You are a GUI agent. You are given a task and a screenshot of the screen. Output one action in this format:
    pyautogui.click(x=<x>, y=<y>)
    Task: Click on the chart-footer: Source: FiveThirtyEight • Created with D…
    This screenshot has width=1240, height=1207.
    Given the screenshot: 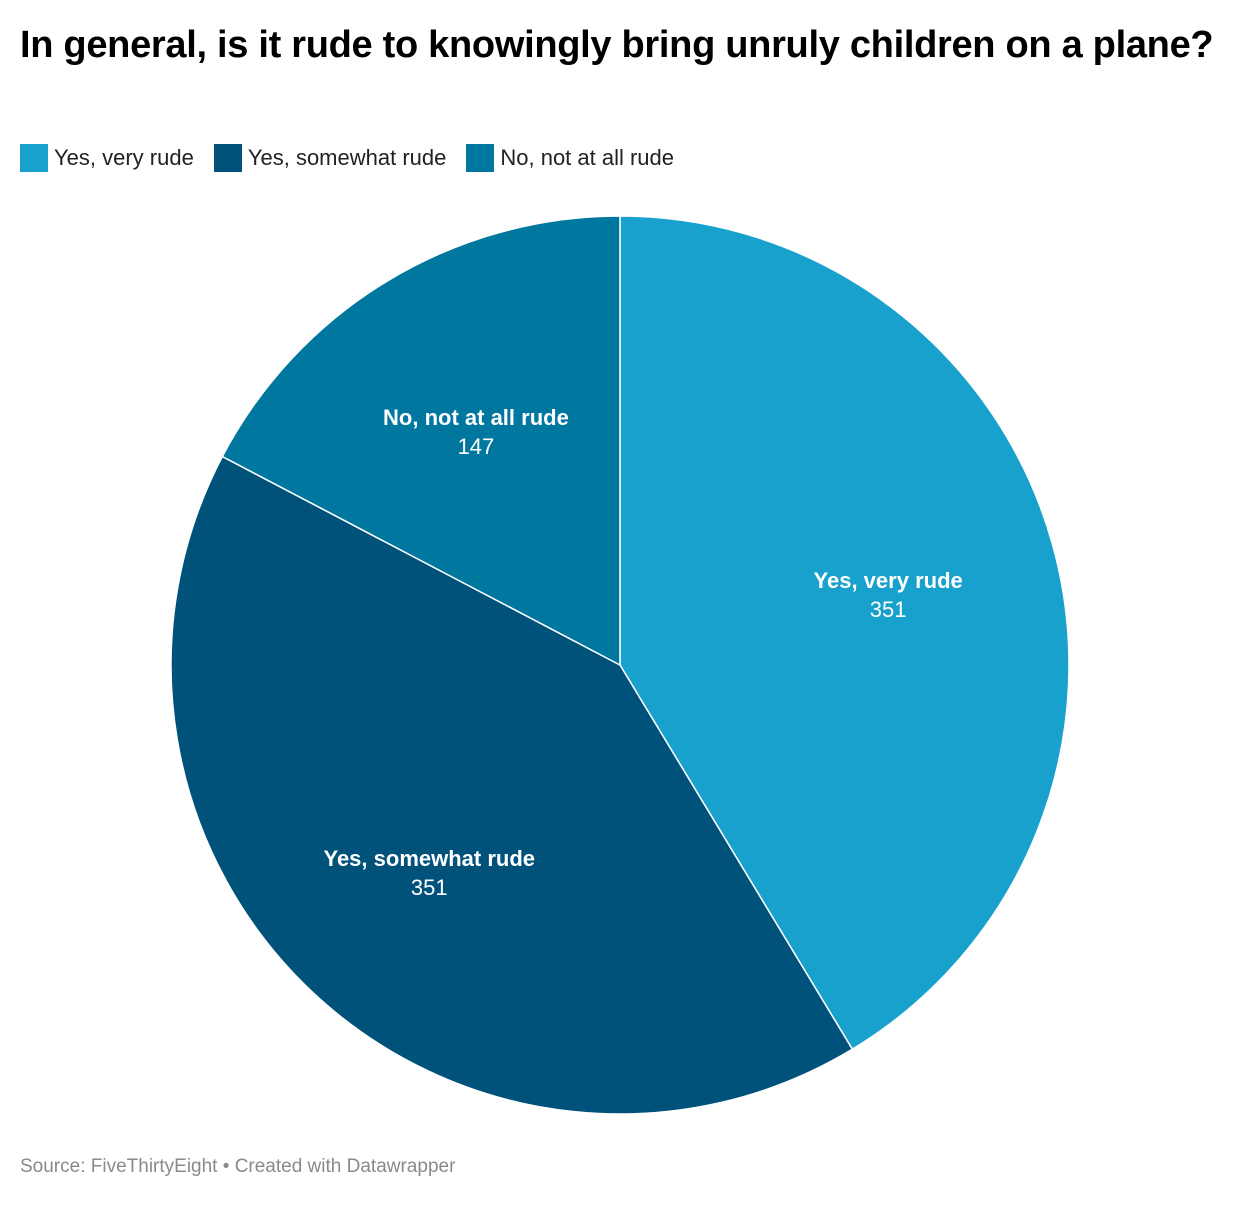 What is the action you would take?
    pyautogui.click(x=237, y=1167)
    